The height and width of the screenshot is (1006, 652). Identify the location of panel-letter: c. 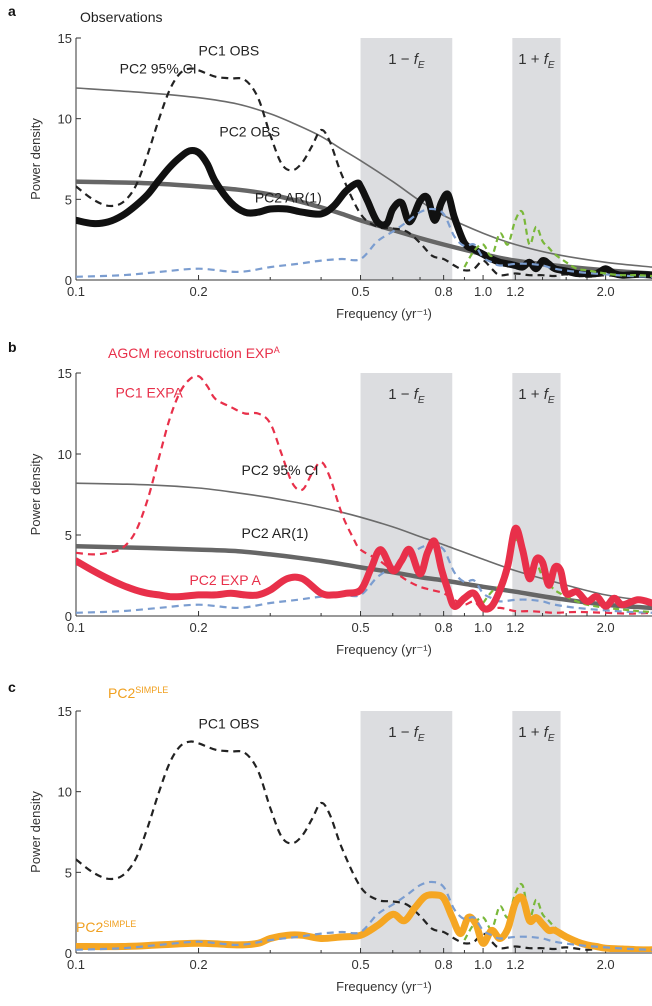
(12, 687).